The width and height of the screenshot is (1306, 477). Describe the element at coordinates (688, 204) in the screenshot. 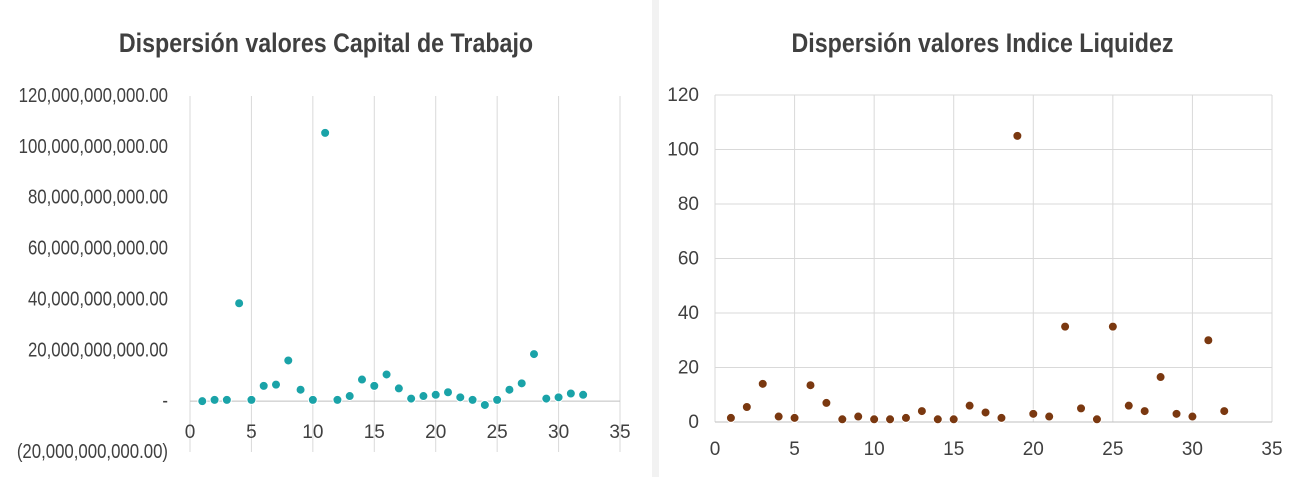

I see `y-tick-label: 80` at that location.